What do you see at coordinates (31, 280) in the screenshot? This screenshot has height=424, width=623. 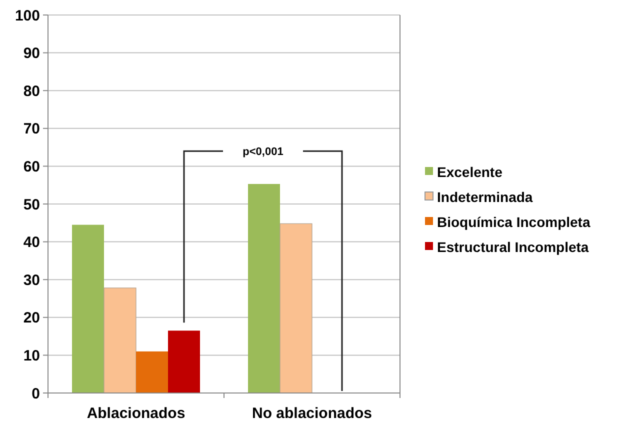 I see `y-tick-label: 30` at bounding box center [31, 280].